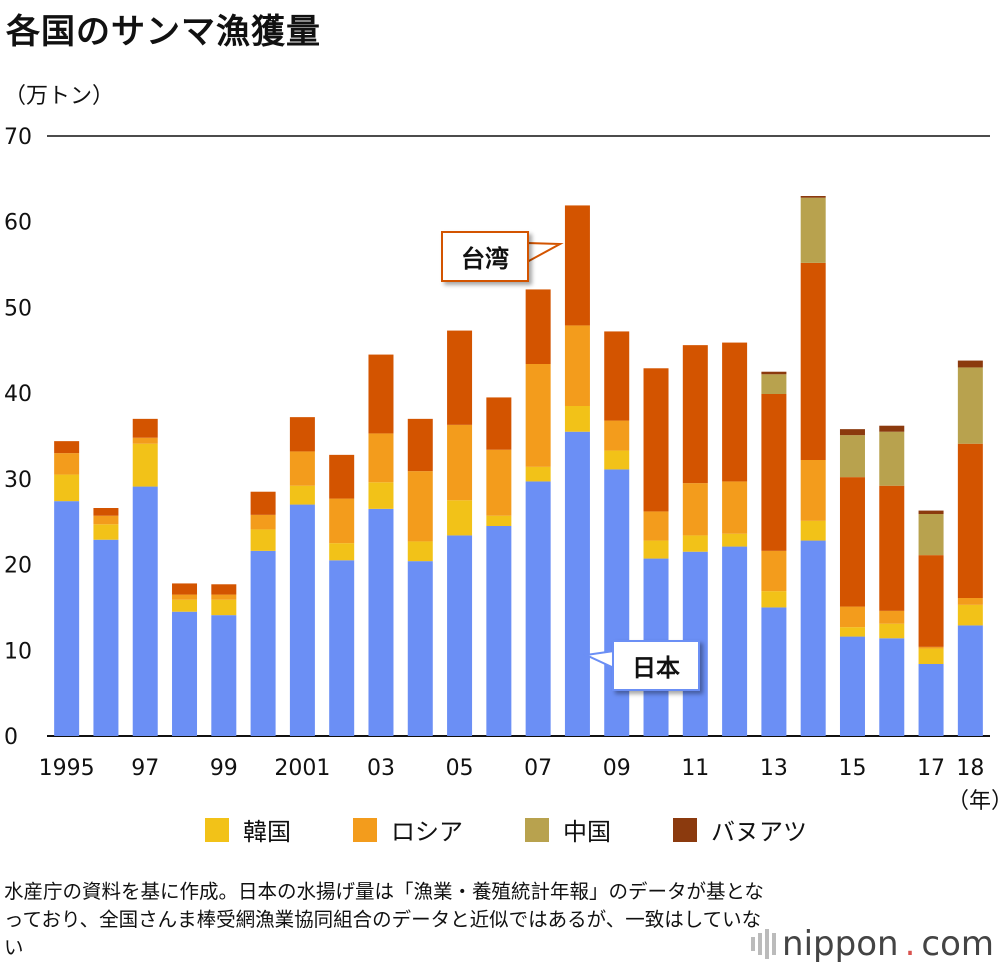  What do you see at coordinates (342, 521) in the screenshot?
I see `bar-segment-2002` at bounding box center [342, 521].